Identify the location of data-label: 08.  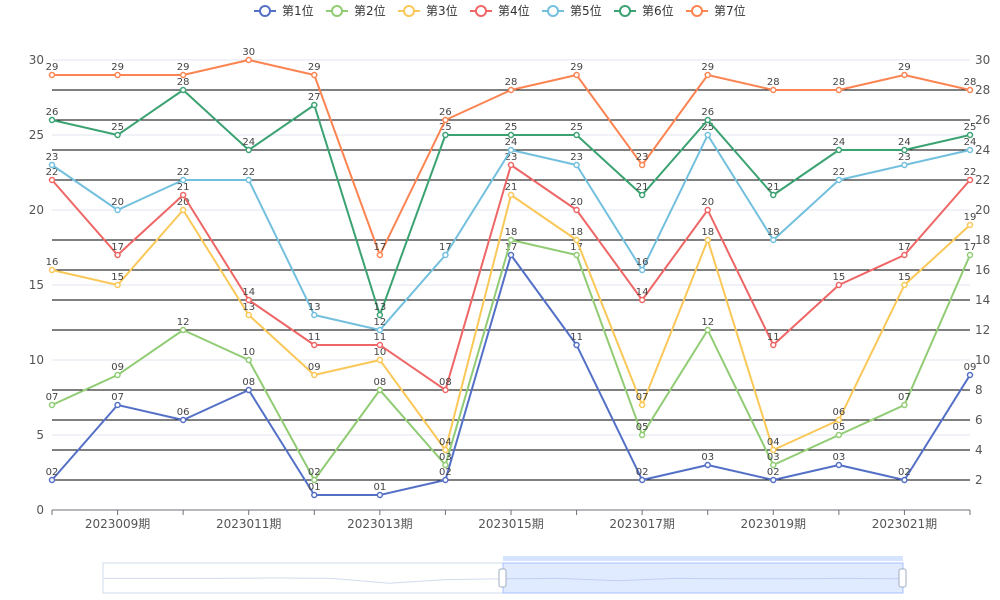
(379, 382).